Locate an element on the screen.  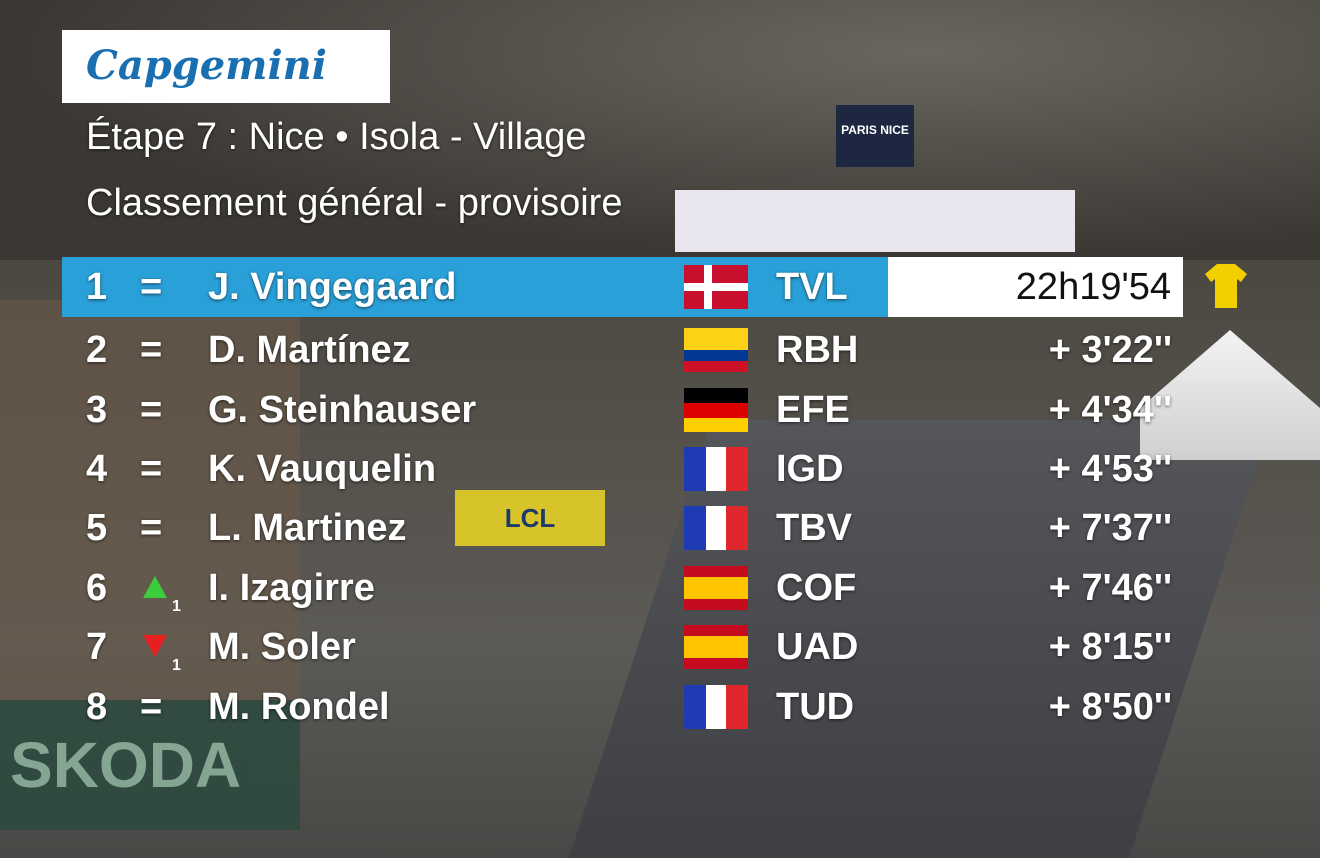
sponsor-logo: Capgemini is located at coordinates (206, 65).